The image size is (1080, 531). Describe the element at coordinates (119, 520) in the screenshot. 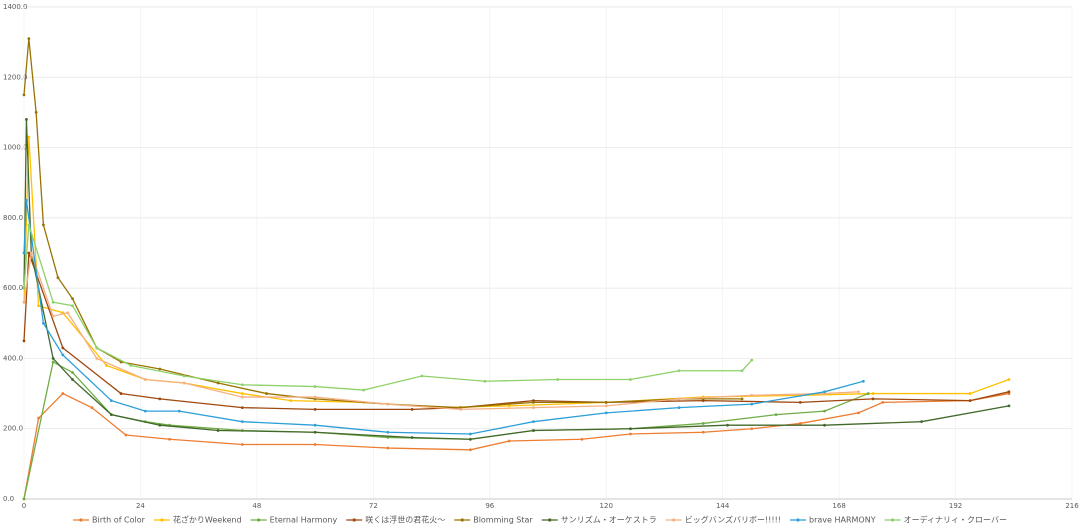

I see `legend-label: Birth of Color` at that location.